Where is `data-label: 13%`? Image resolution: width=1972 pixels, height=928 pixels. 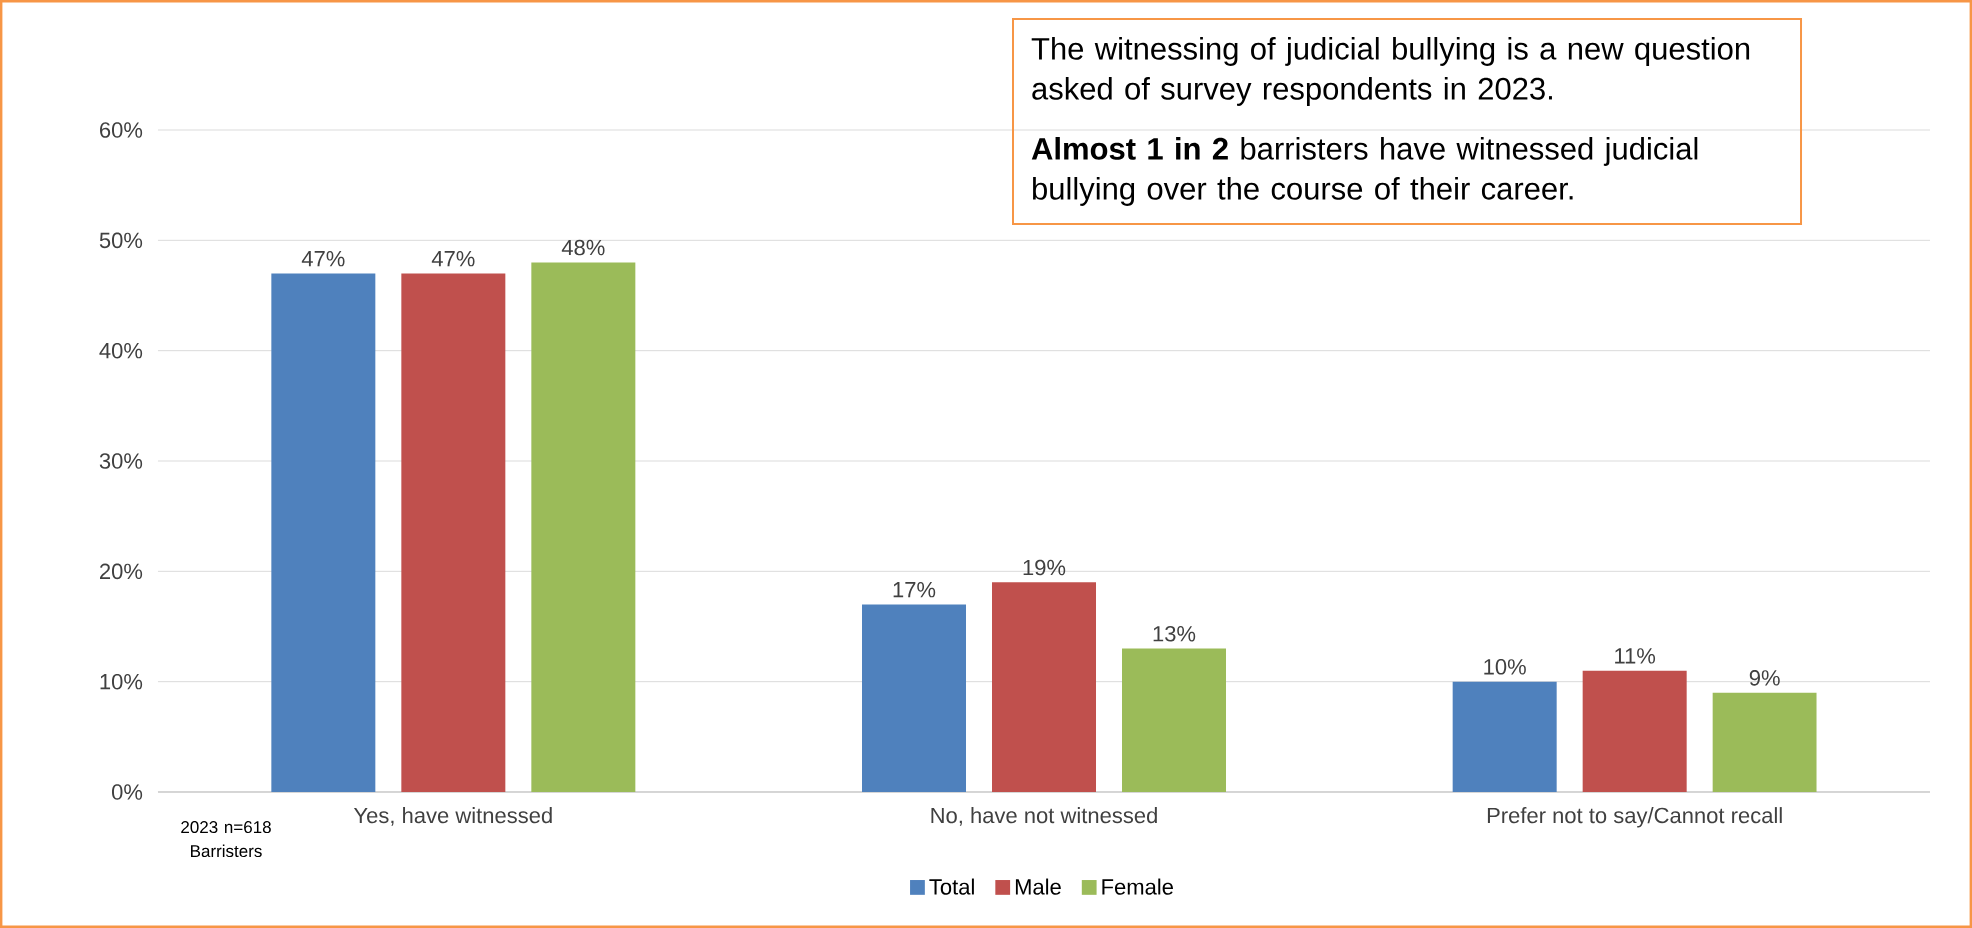
data-label: 13% is located at coordinates (1174, 633).